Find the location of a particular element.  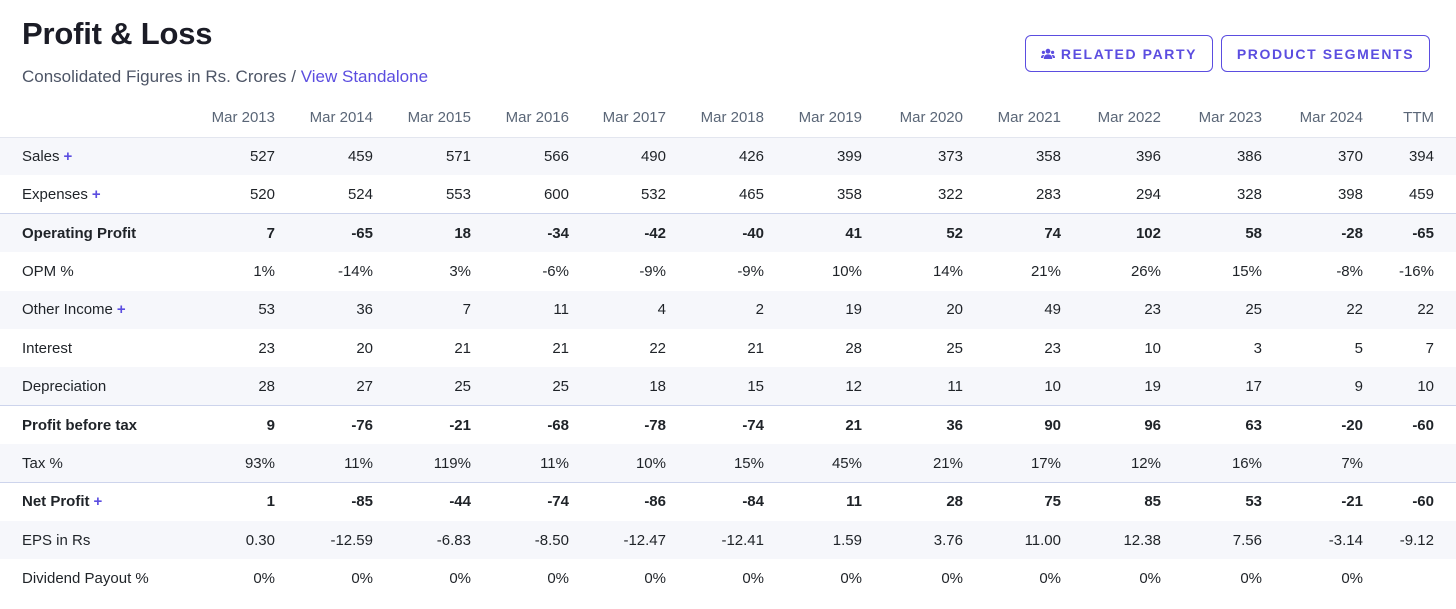

row-label: Other Income + is located at coordinates (89, 309).